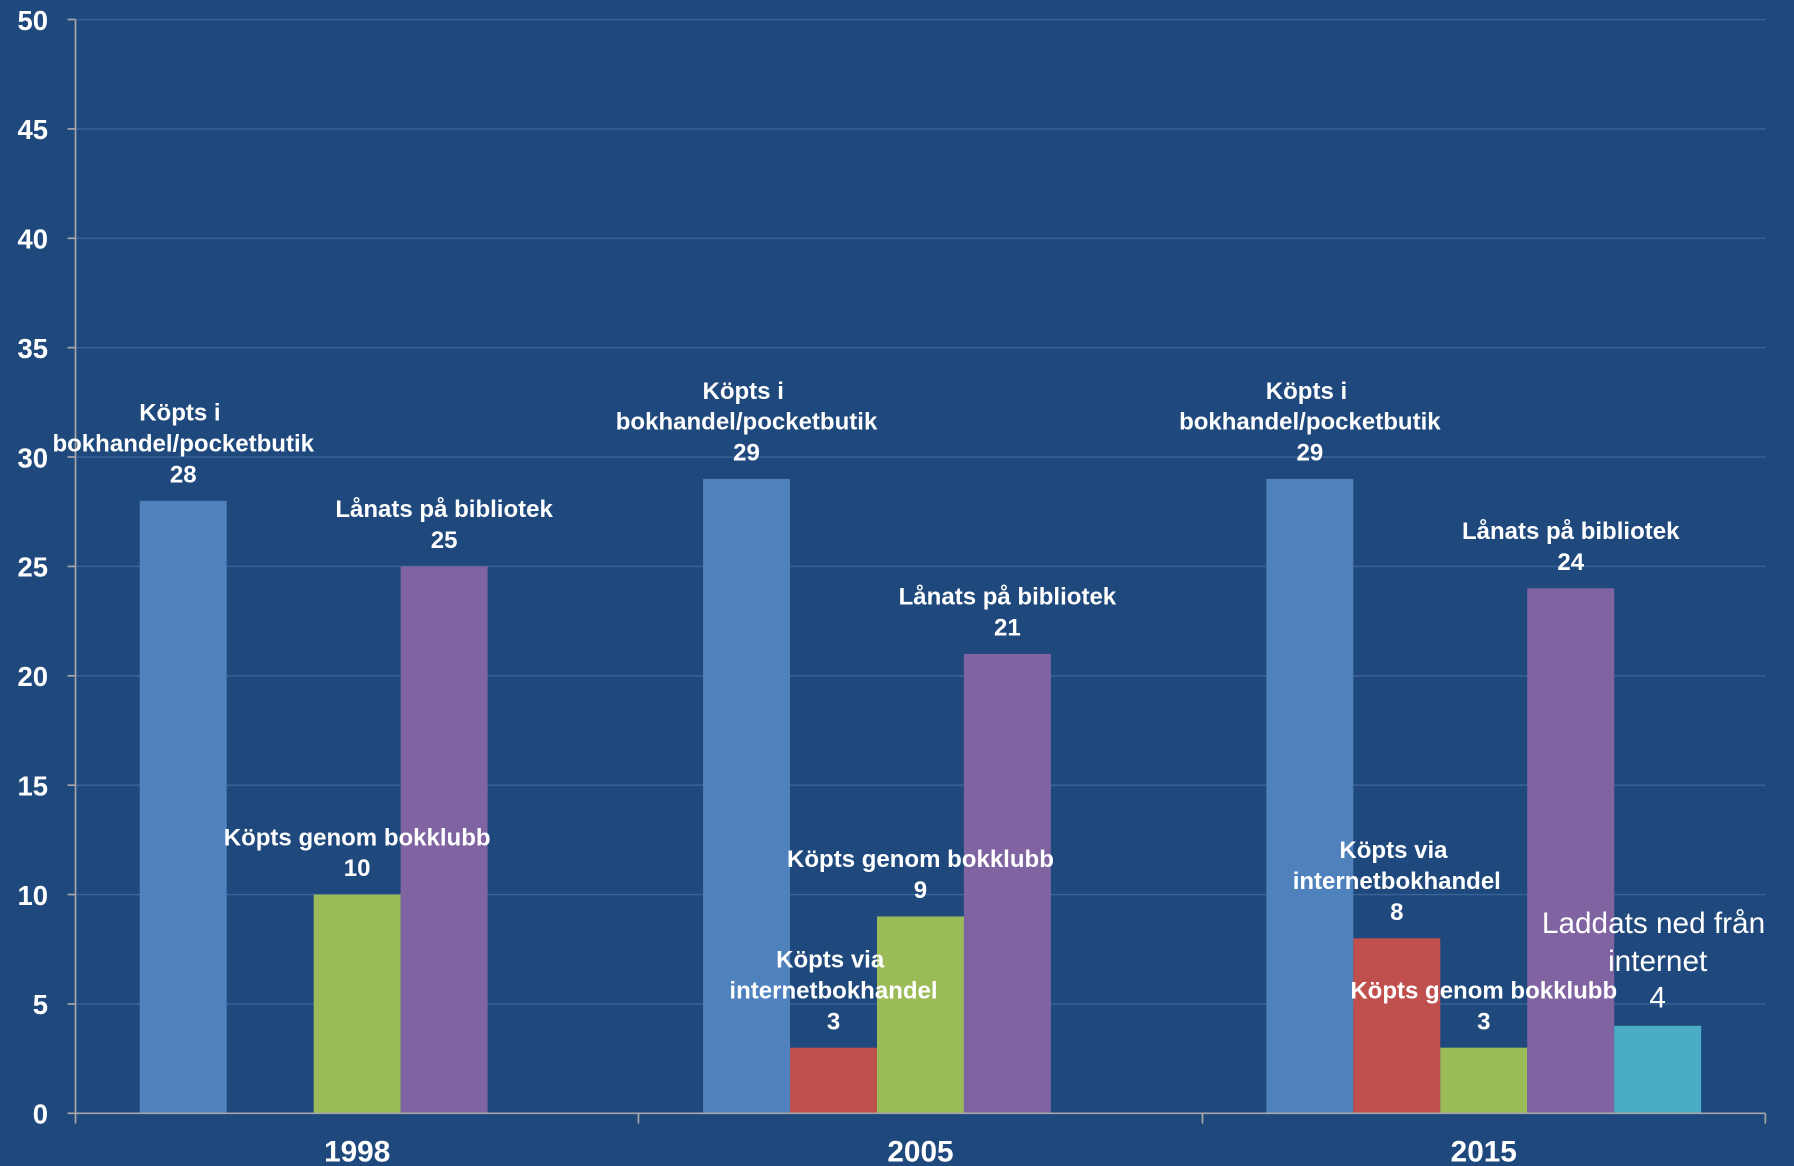 The height and width of the screenshot is (1166, 1794). Describe the element at coordinates (40, 1004) in the screenshot. I see `y-tick-label: 5` at that location.